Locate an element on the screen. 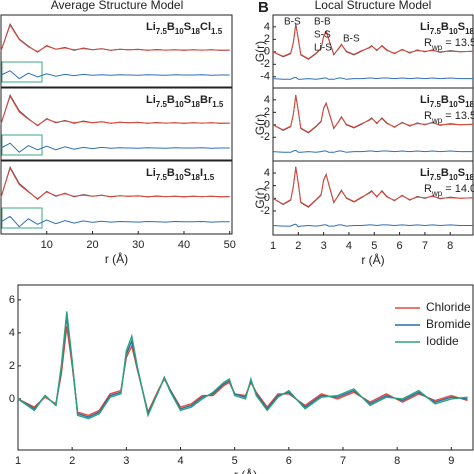 Image resolution: width=474 pixels, height=474 pixels. legend-label: Chloride is located at coordinates (448, 307).